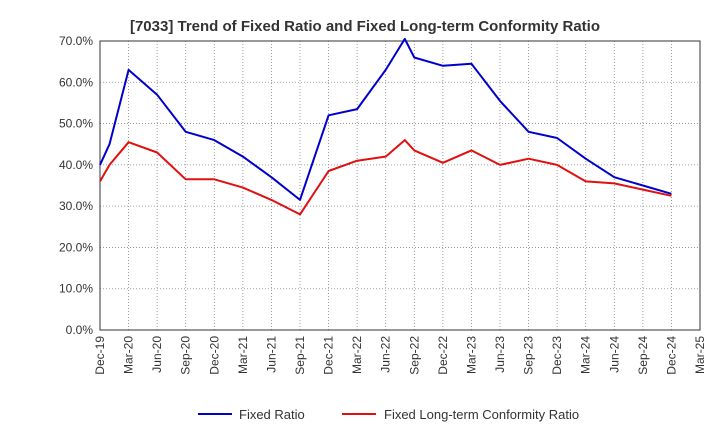 The image size is (720, 440). What do you see at coordinates (414, 355) in the screenshot?
I see `x-tick-label: Sep-22` at bounding box center [414, 355].